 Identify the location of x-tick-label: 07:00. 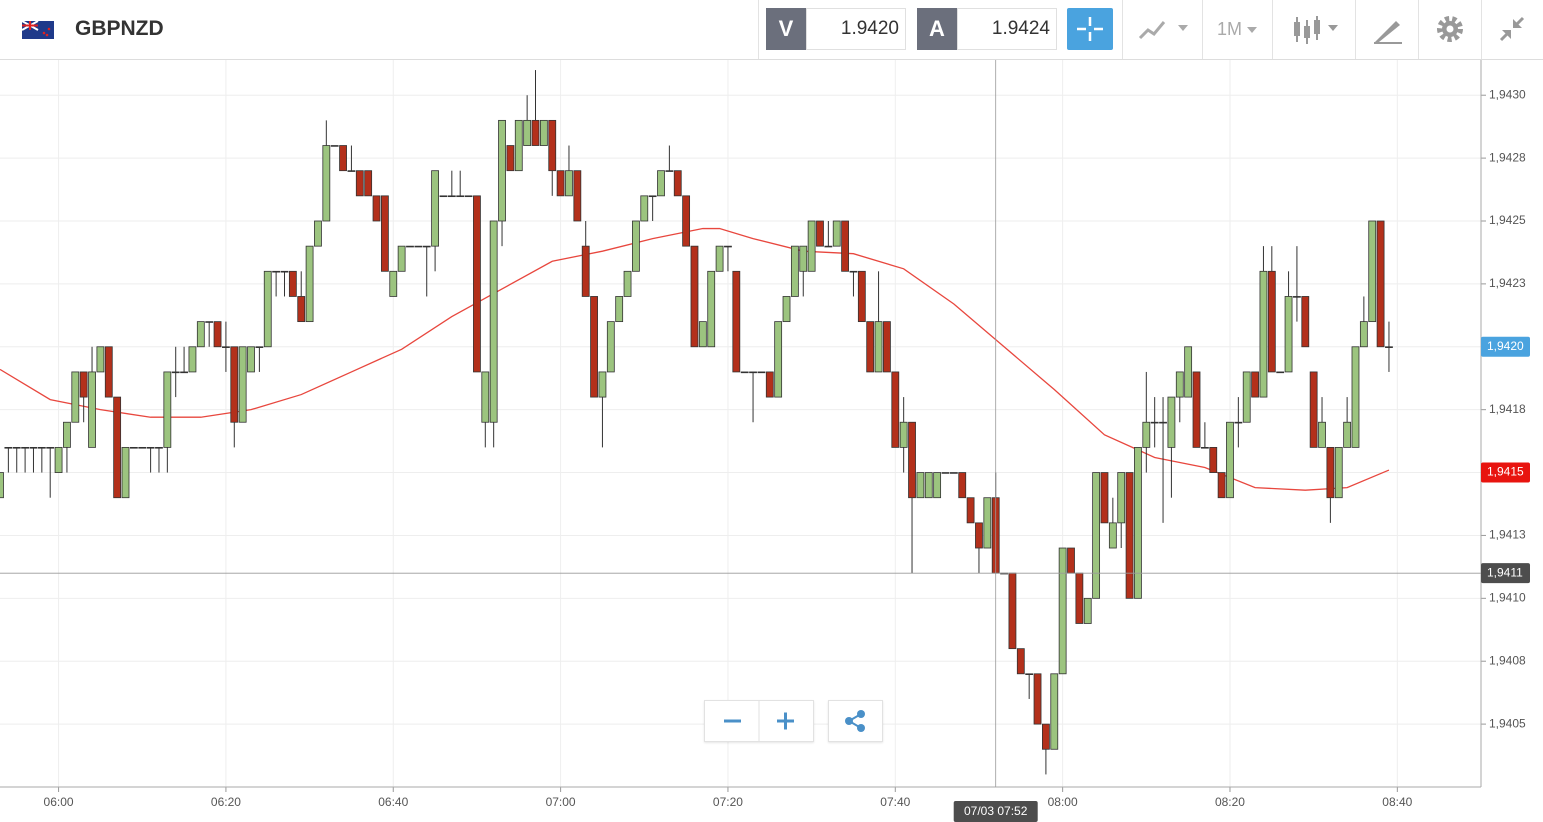
(561, 802).